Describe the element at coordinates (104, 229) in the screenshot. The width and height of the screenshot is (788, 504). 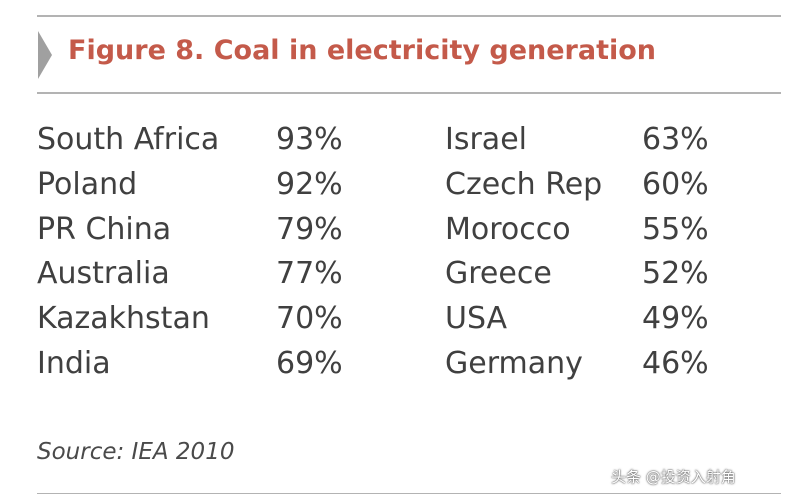
I see `country-label: PR China` at that location.